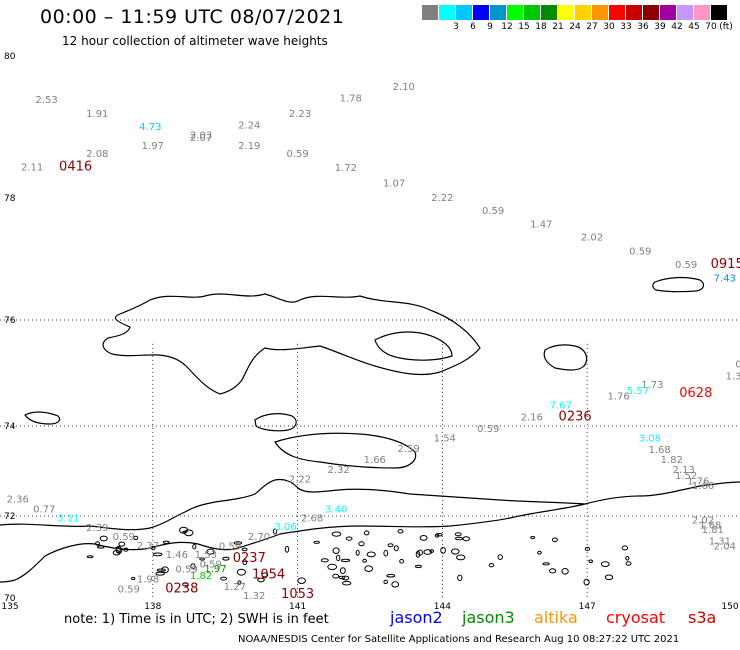 The image size is (740, 650). What do you see at coordinates (9, 607) in the screenshot?
I see `lon-tick-label: 135` at bounding box center [9, 607].